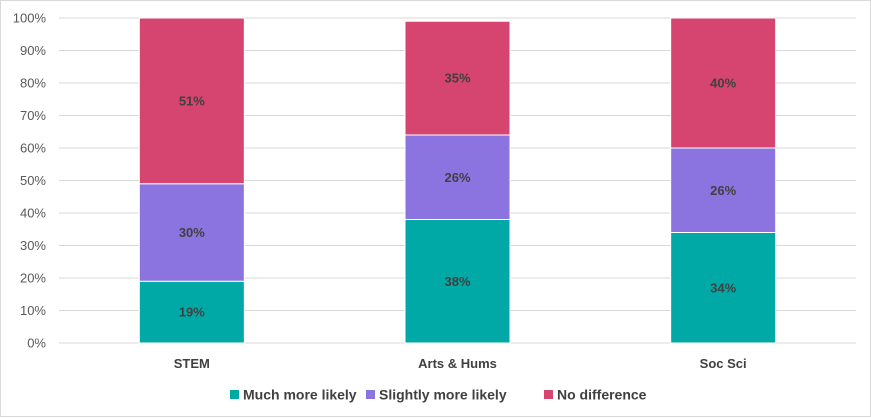  What do you see at coordinates (30, 18) in the screenshot?
I see `y-tick-label: 100%` at bounding box center [30, 18].